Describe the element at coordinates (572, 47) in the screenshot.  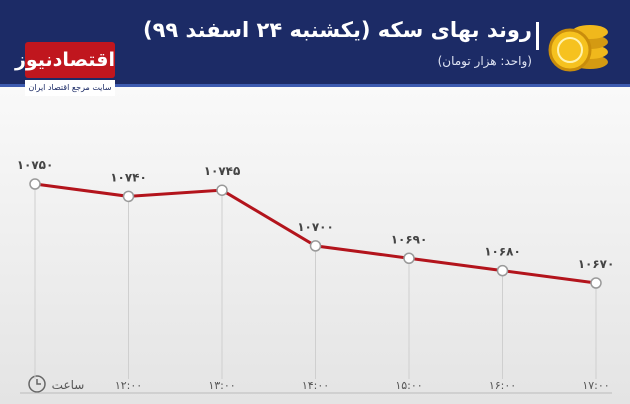
I see `coins-icon` at that location.